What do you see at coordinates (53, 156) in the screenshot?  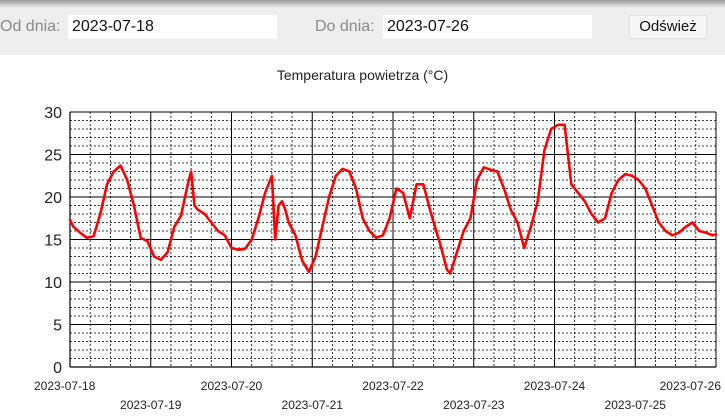 I see `y-tick-label: 25` at bounding box center [53, 156].